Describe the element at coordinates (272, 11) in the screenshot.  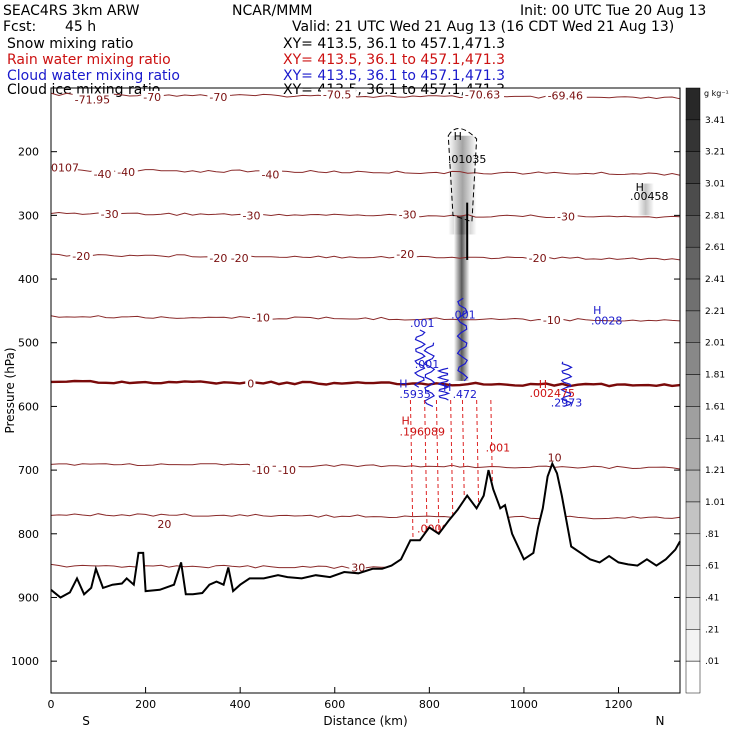
I see `org-title: NCAR/MMM` at that location.